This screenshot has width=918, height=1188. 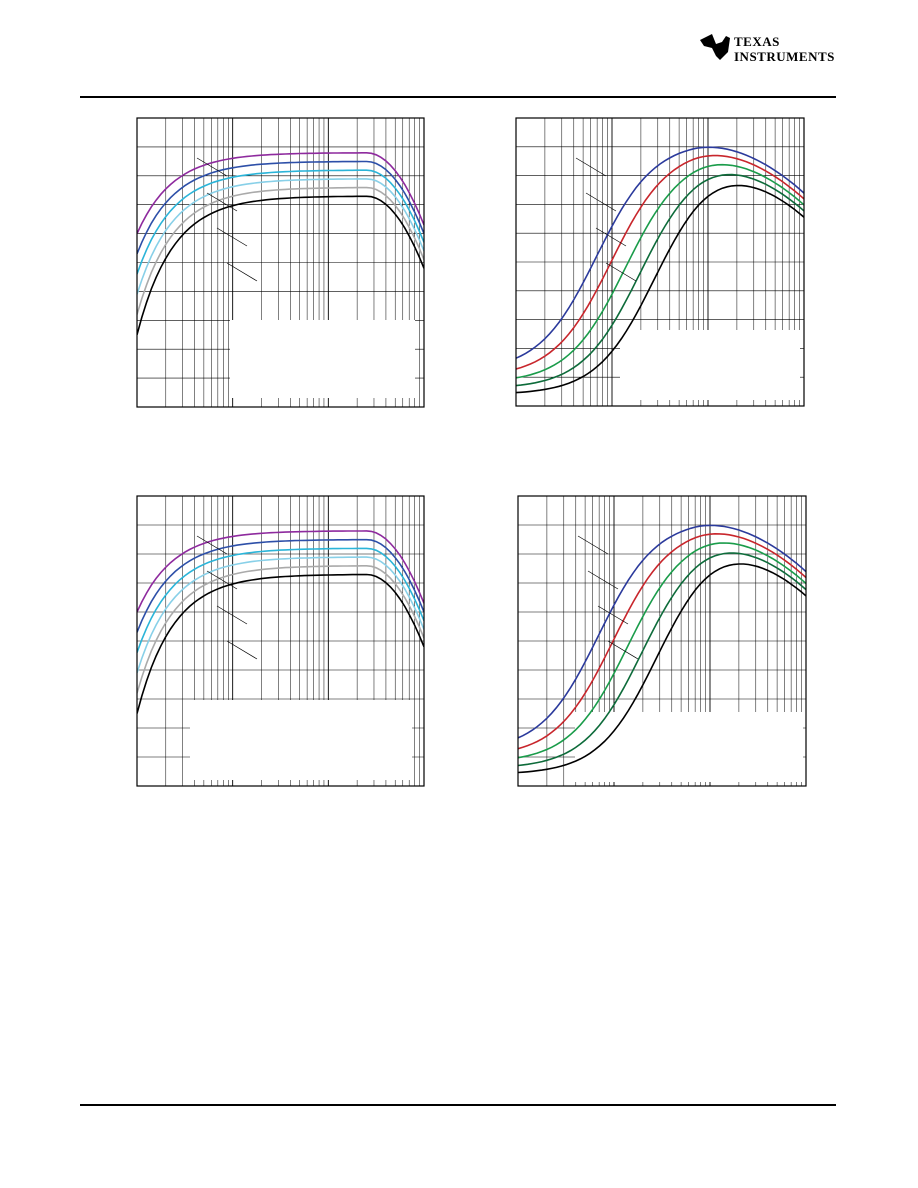 I want to click on logo-text: Texas, so click(x=757, y=41).